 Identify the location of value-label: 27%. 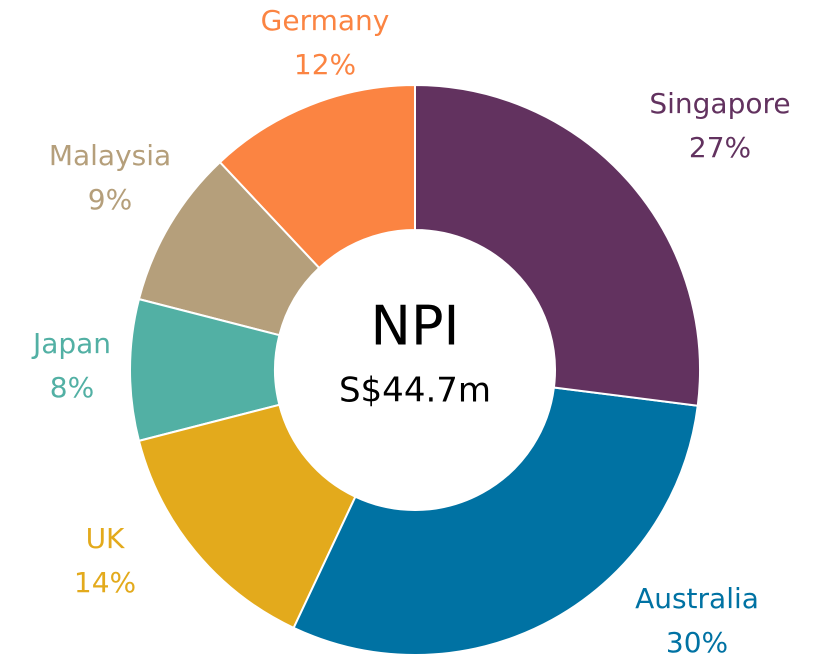
(720, 147).